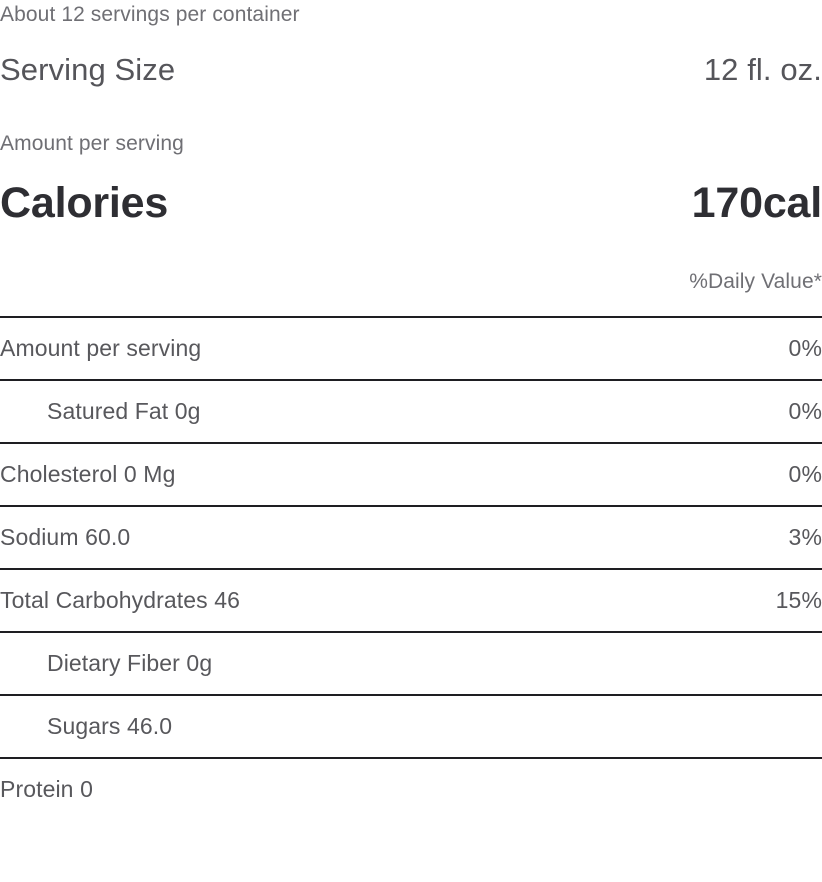 Image resolution: width=822 pixels, height=882 pixels. Describe the element at coordinates (110, 726) in the screenshot. I see `nutrient-name: Sugars 46.0` at that location.